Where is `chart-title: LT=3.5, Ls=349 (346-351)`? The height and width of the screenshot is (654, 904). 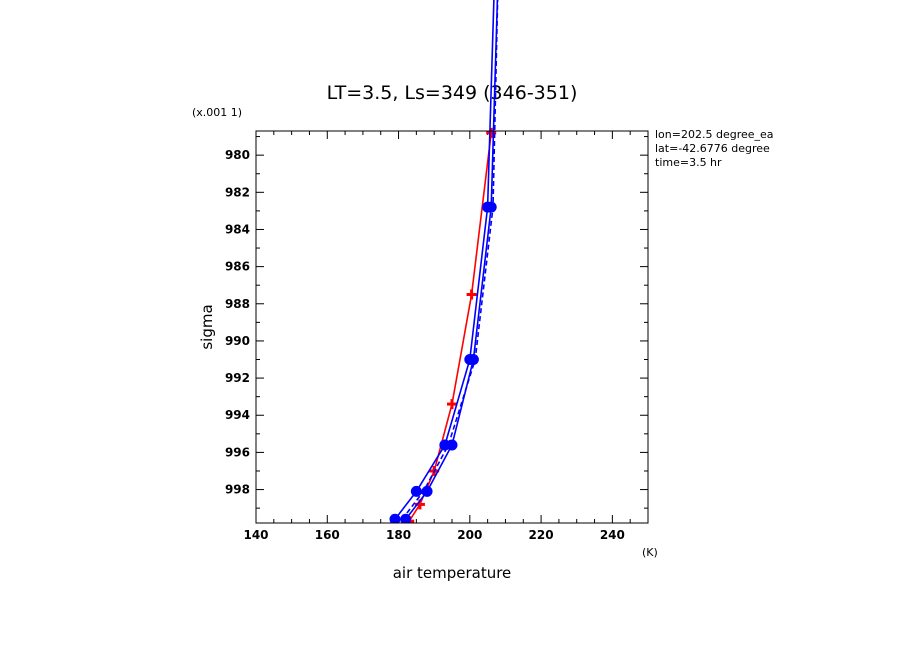
chart-title: LT=3.5, Ls=349 (346-351) is located at coordinates (452, 93).